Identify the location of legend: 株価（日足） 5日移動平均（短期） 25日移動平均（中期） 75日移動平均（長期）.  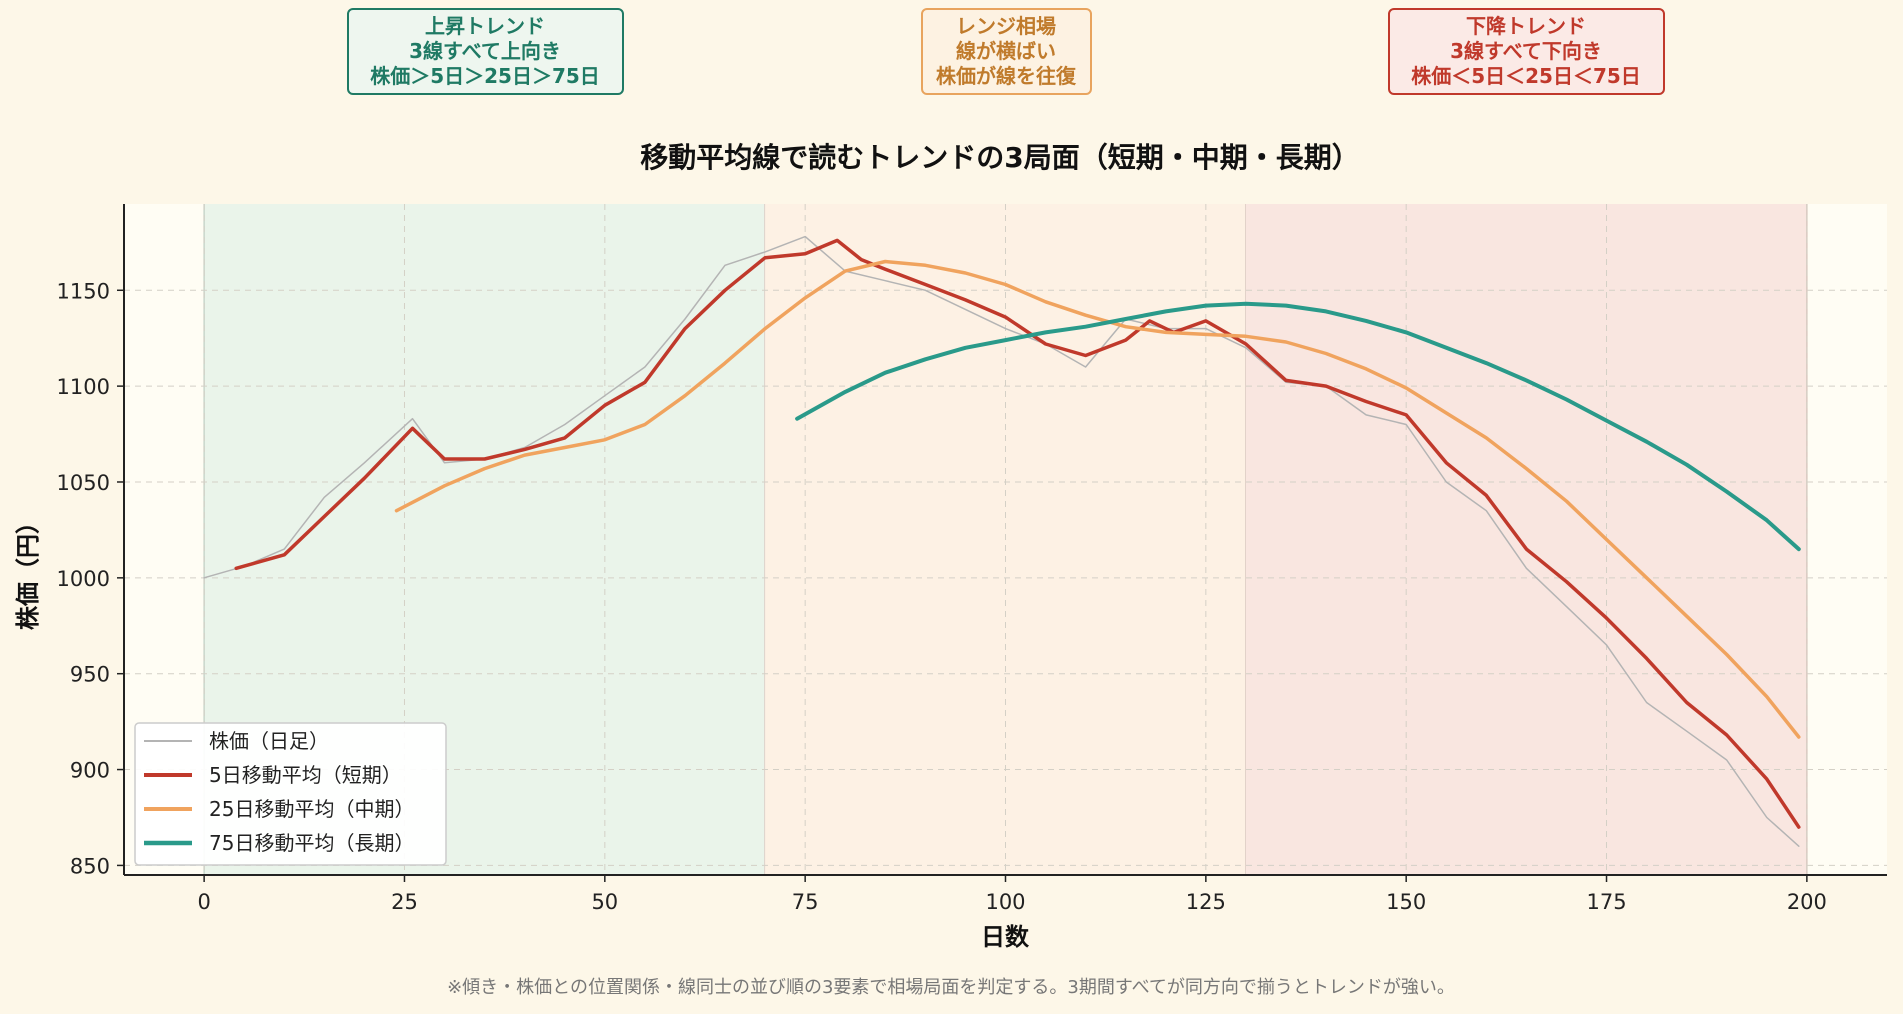
(290, 794).